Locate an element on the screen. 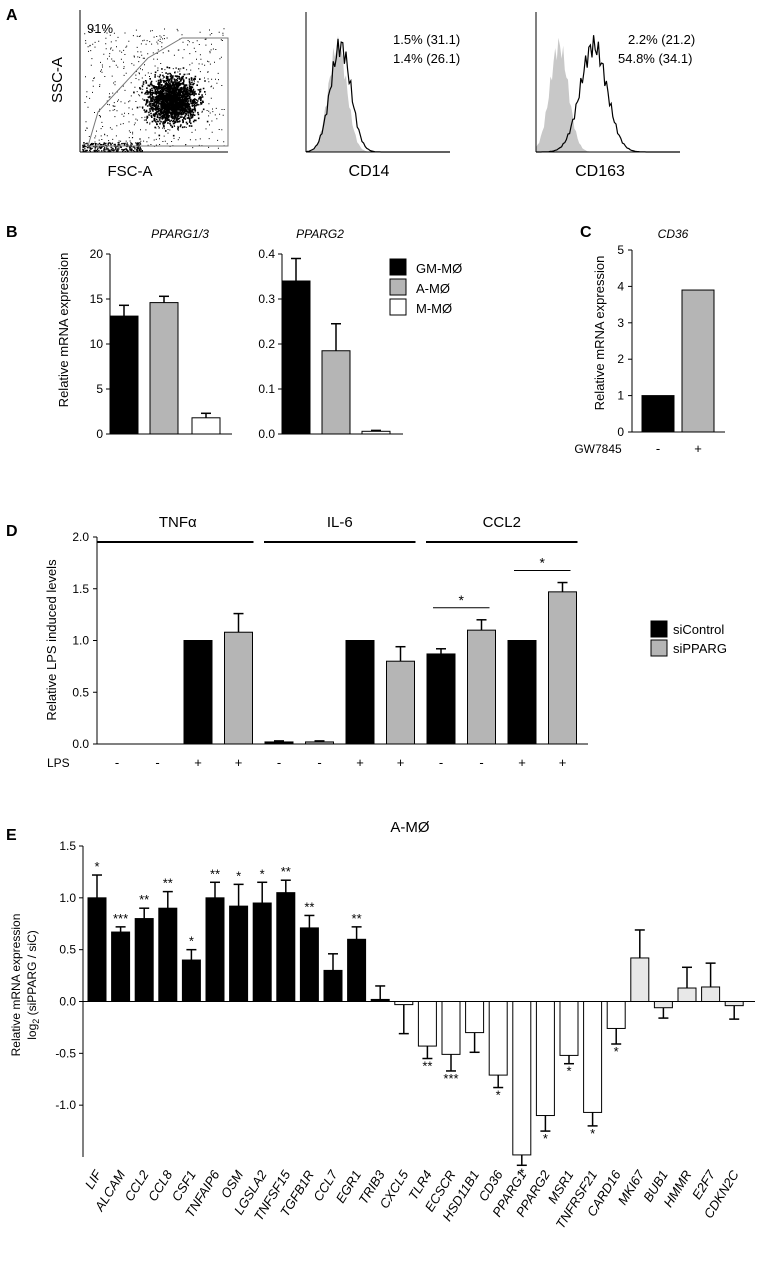  group-label: TNFα is located at coordinates (178, 522).